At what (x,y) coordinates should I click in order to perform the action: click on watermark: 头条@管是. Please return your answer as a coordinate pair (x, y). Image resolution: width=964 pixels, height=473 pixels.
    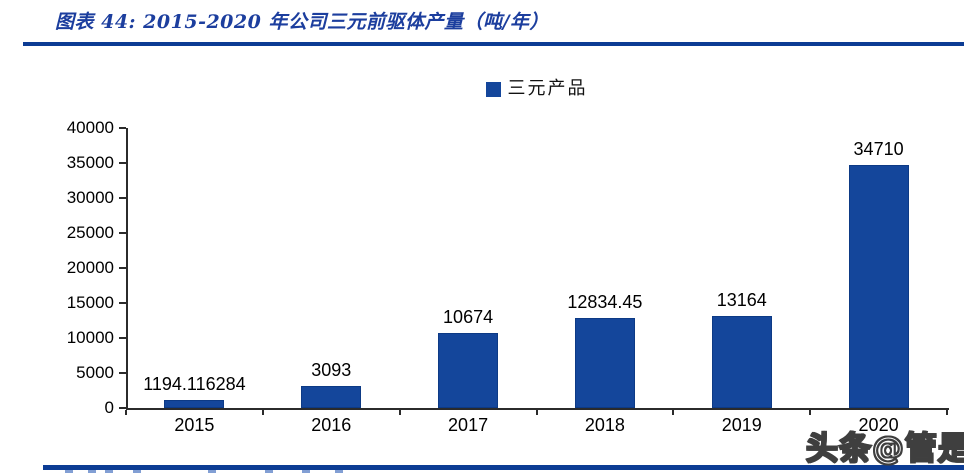
    Looking at the image, I should click on (884, 448).